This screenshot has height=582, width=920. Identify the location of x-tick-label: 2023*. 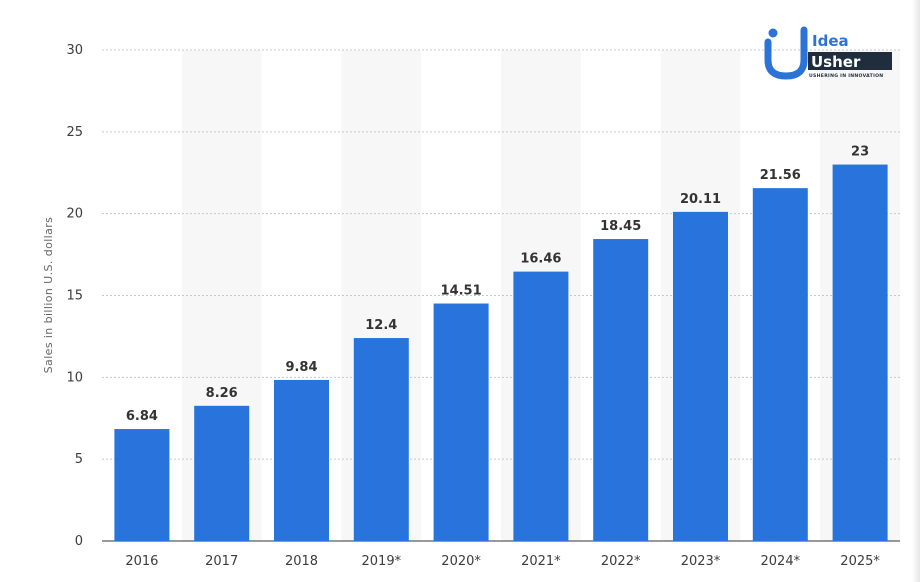
(701, 561).